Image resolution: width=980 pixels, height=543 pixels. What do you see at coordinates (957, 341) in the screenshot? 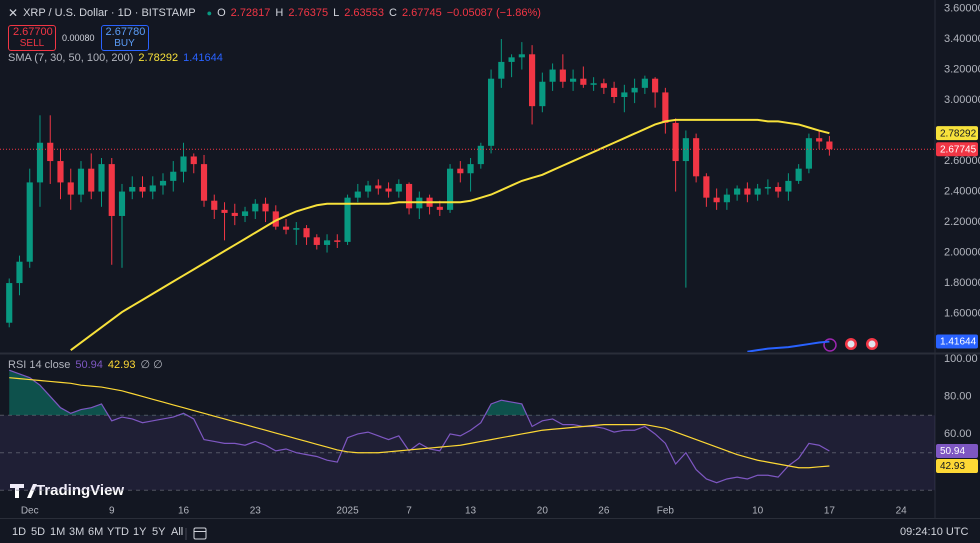
I see `series-price-tag-bg` at bounding box center [957, 341].